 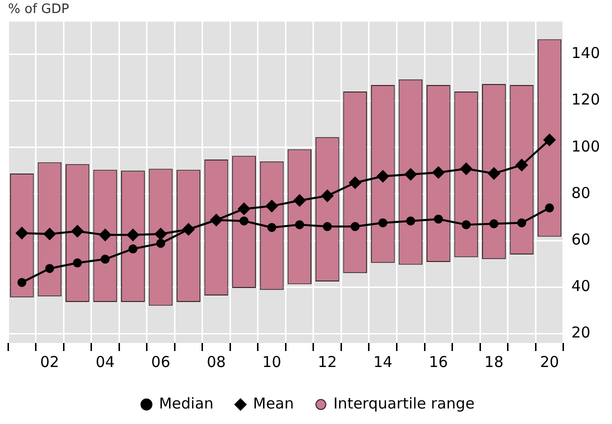 I want to click on legend-label: Median, so click(x=186, y=403).